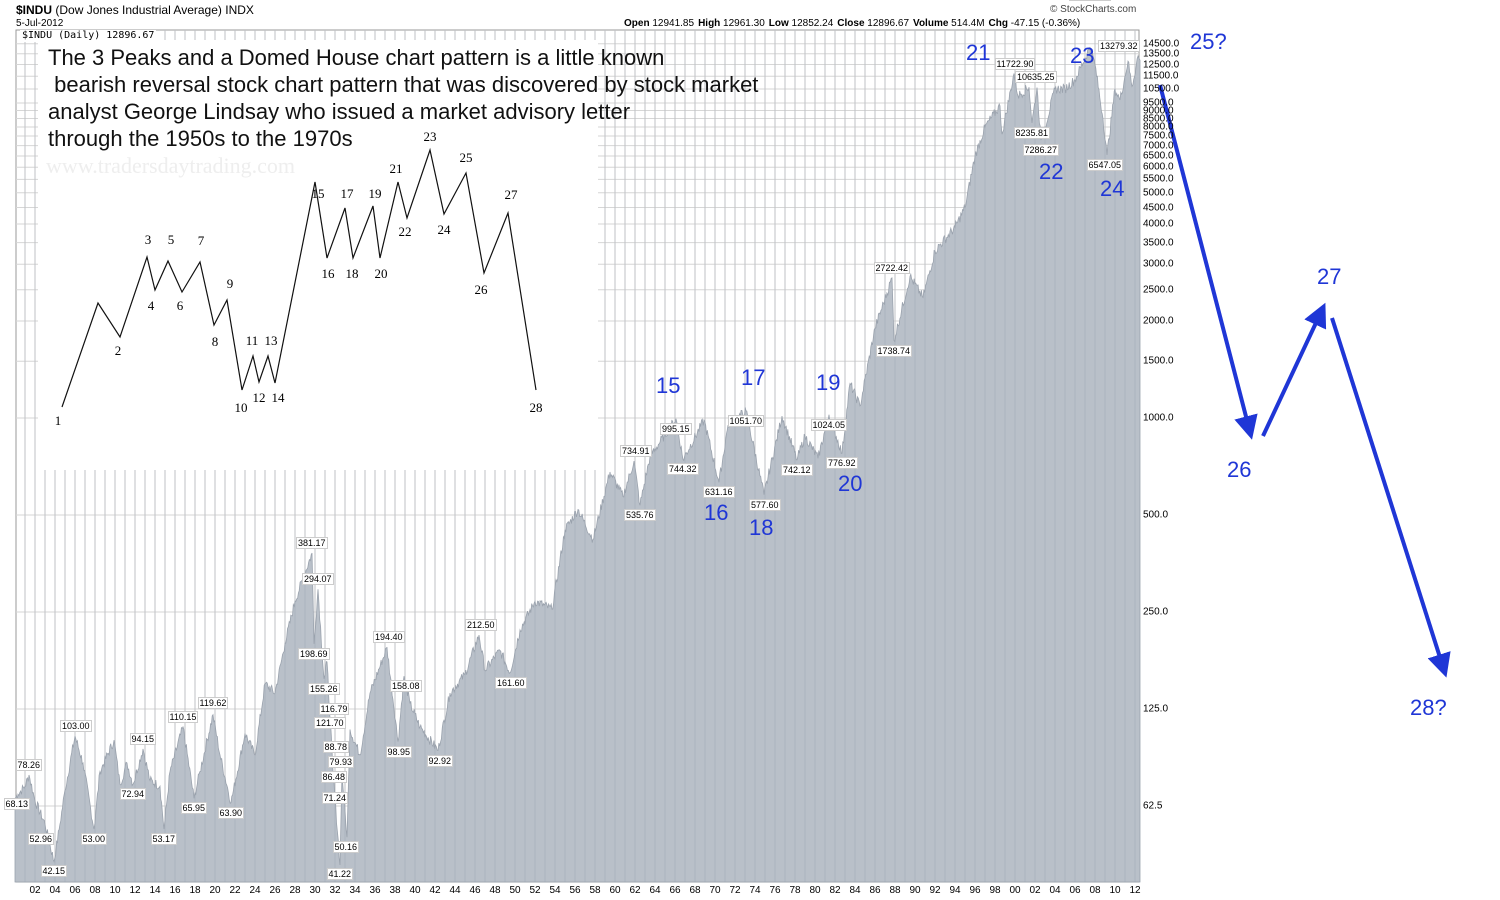 This screenshot has width=1500, height=900. Describe the element at coordinates (995, 890) in the screenshot. I see `x-tick-label: 98` at that location.